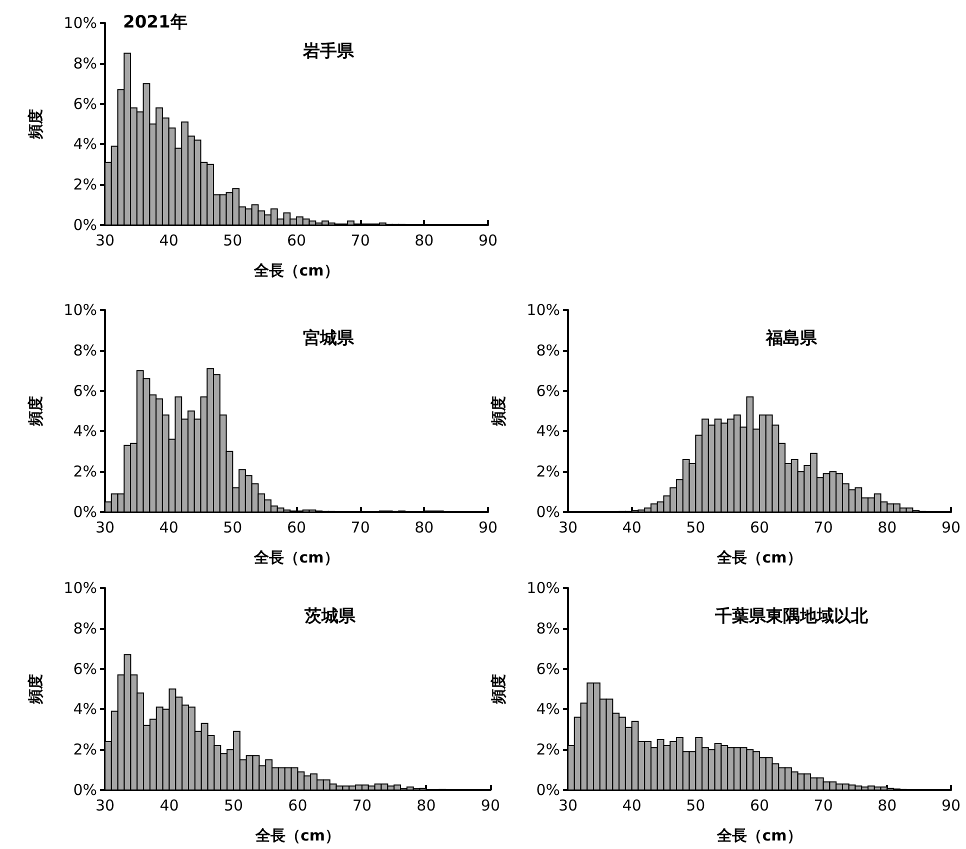 This screenshot has width=966, height=849. I want to click on text: 岩手県, so click(328, 52).